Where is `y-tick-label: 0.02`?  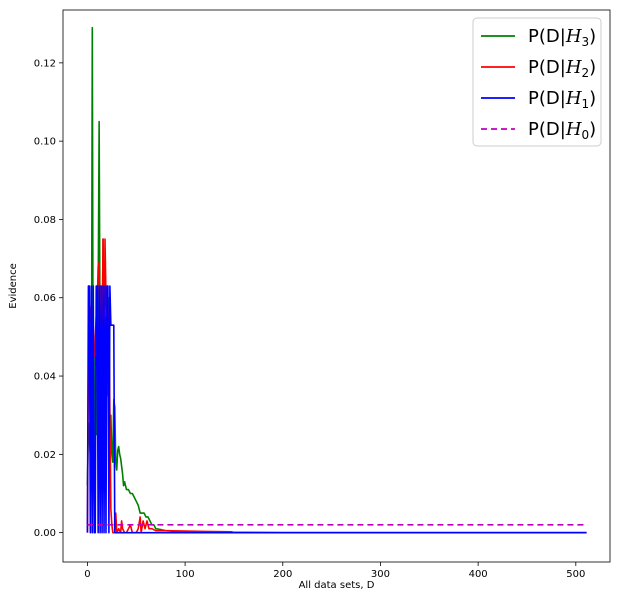
y-tick-label: 0.02 is located at coordinates (45, 455).